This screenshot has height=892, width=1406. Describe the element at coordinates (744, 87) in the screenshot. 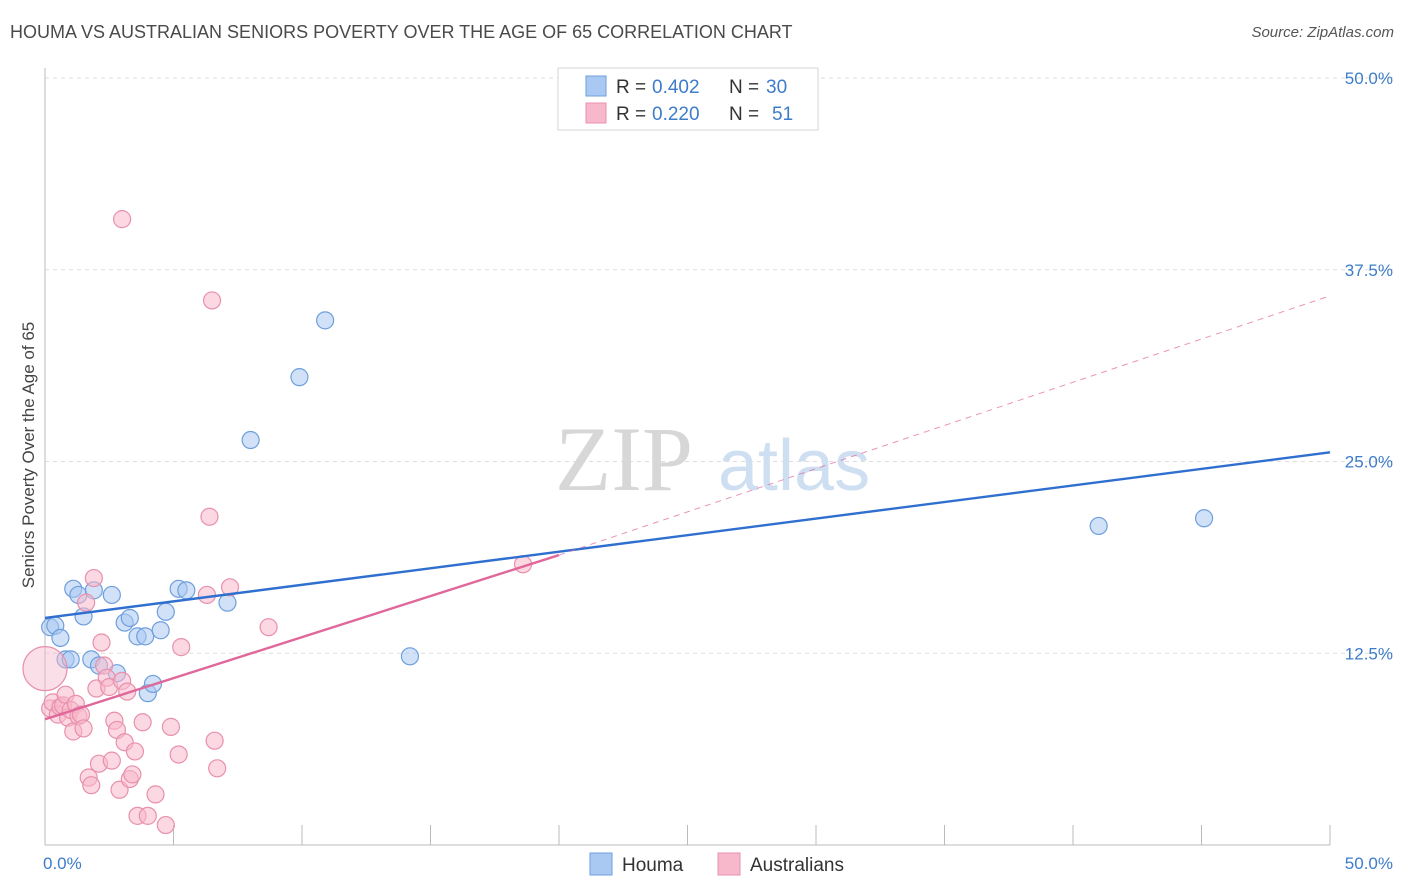

I see `legend-n-label-houma: N =` at that location.